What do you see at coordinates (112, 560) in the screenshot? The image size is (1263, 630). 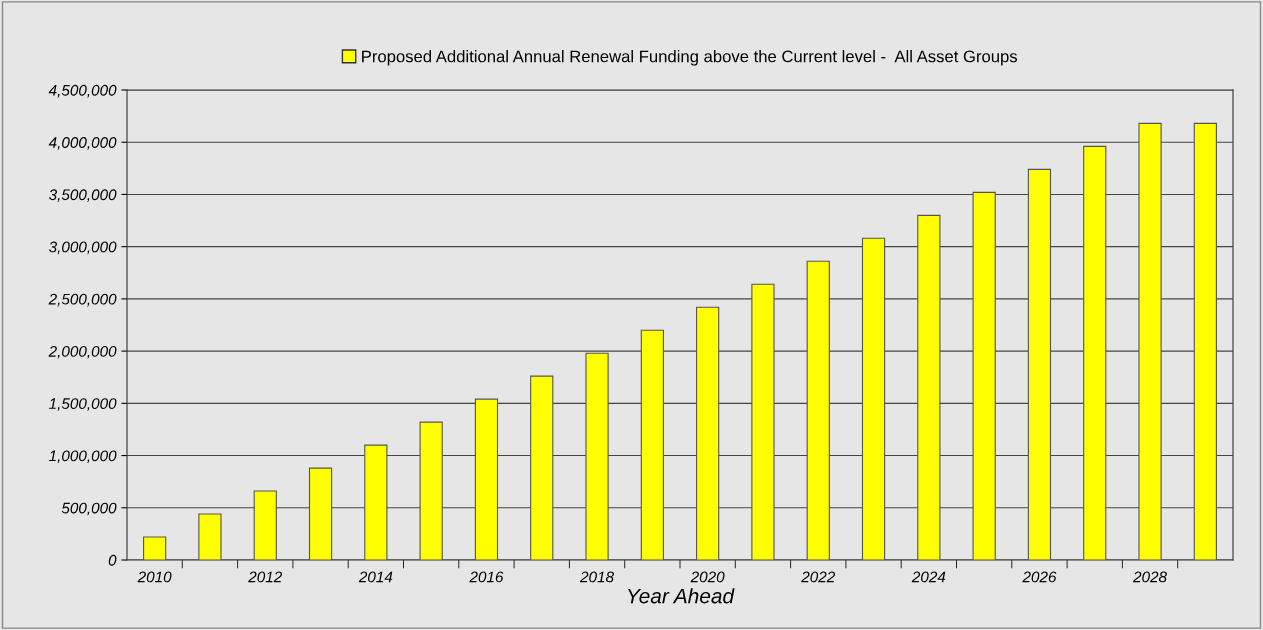 I see `y-tick-label: 0` at bounding box center [112, 560].